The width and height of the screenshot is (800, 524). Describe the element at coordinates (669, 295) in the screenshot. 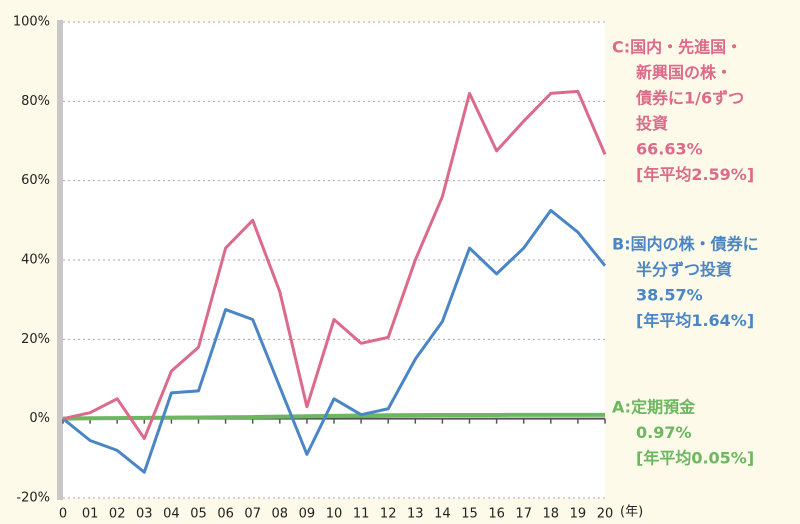

I see `annotation: 38.57%` at that location.